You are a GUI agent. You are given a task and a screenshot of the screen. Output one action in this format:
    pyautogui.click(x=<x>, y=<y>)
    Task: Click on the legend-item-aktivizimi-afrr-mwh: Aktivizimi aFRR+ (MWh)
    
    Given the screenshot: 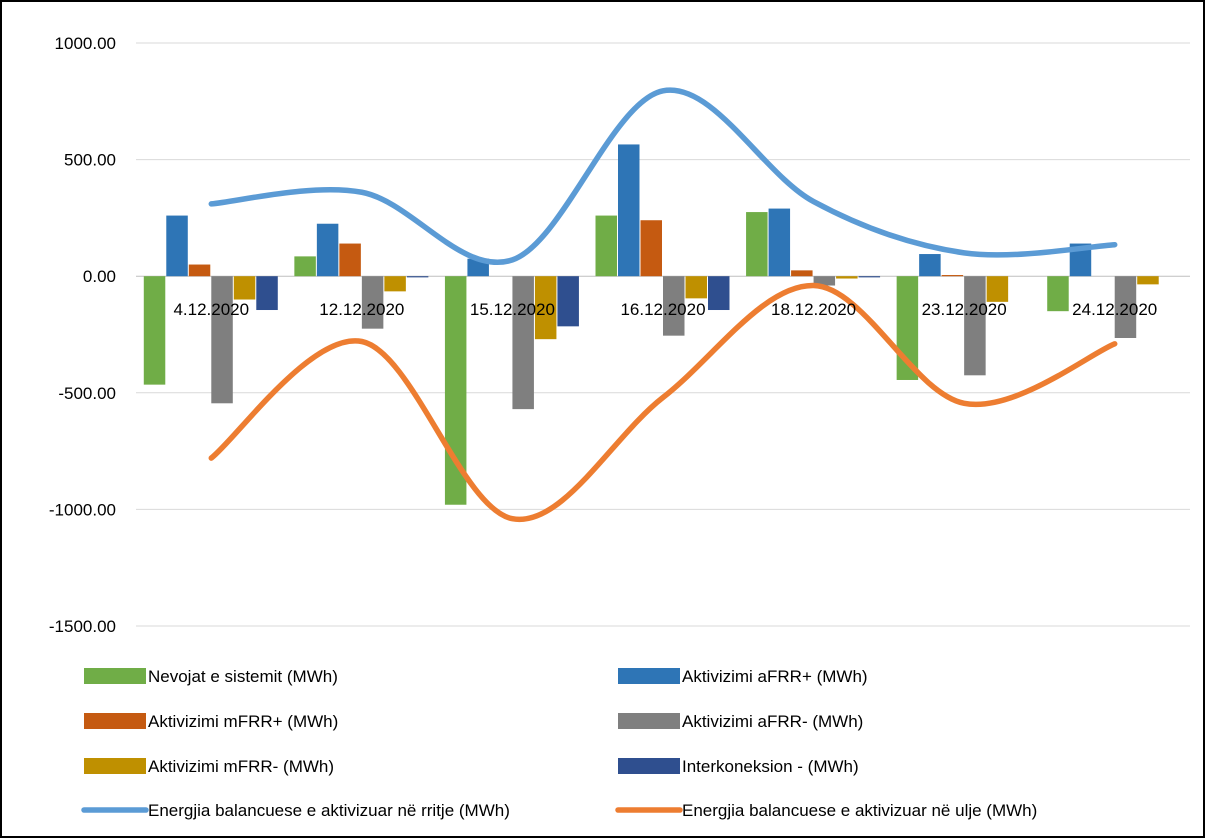 What is the action you would take?
    pyautogui.click(x=743, y=676)
    